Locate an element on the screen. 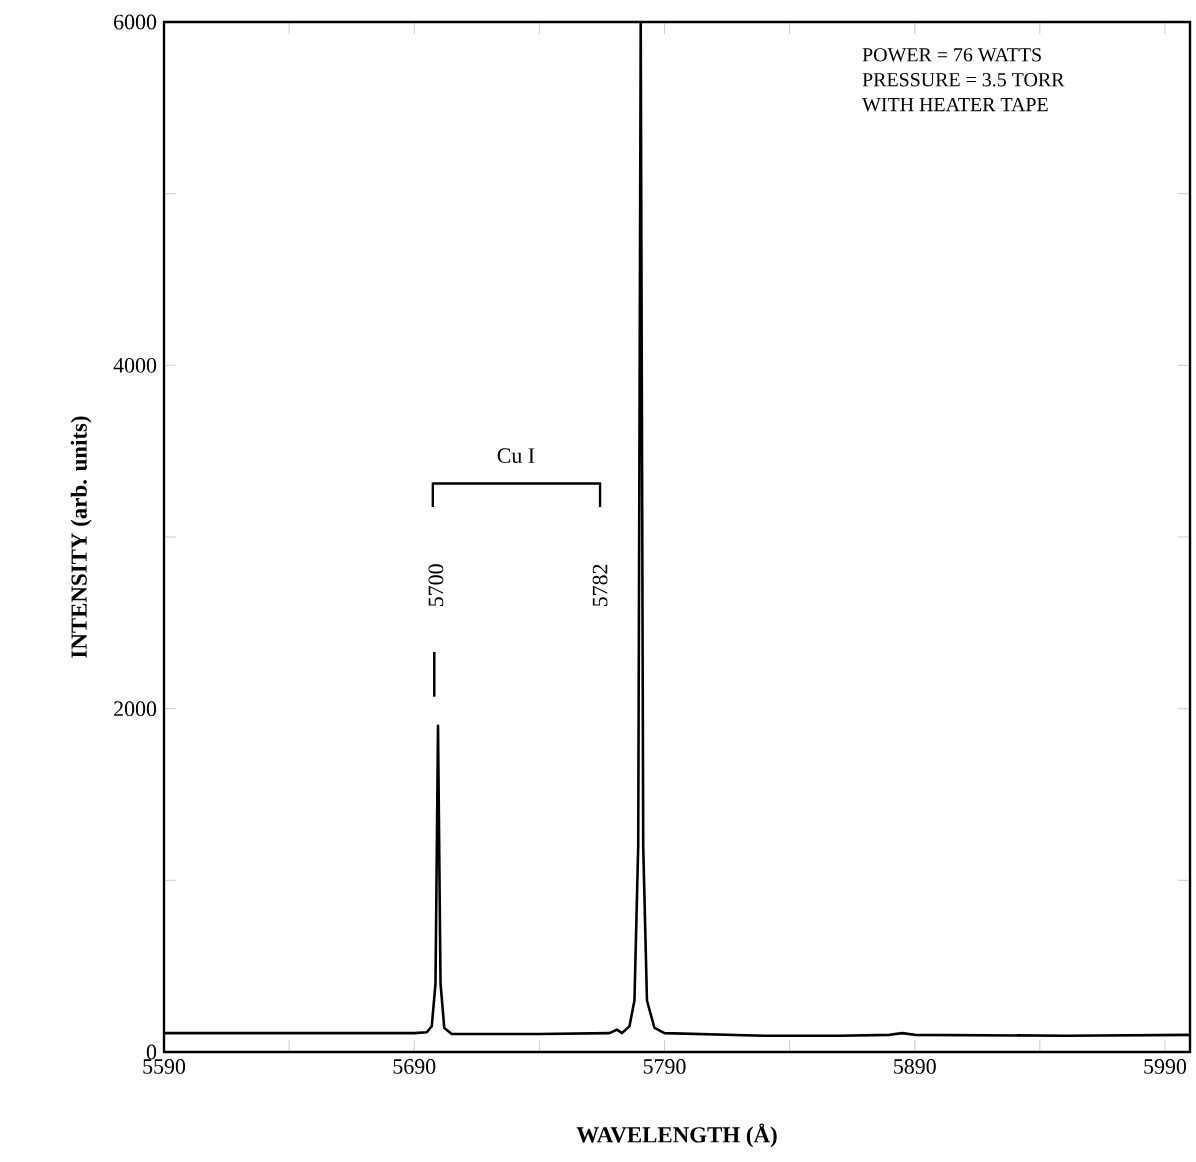 The image size is (1196, 1162). x-tick-label: 5990 is located at coordinates (1165, 1066).